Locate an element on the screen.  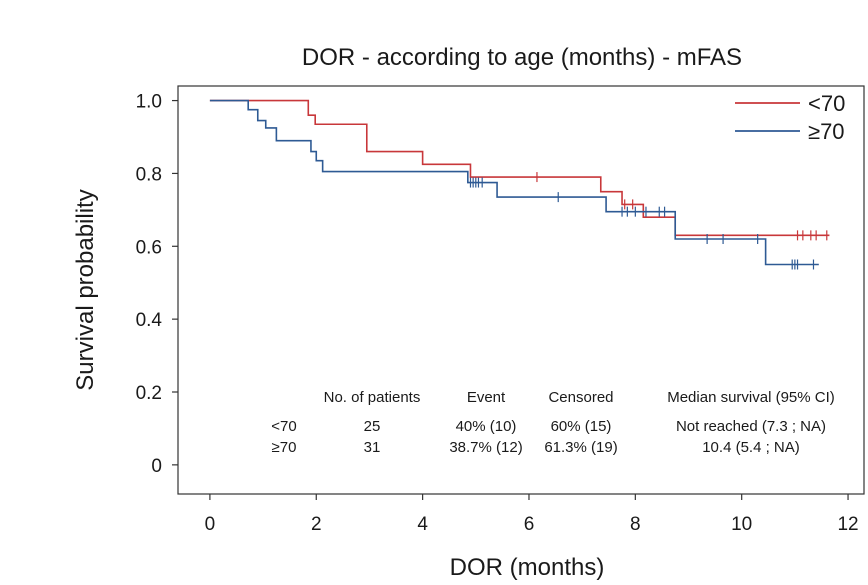
table-header-median: Median survival (95% CI) is located at coordinates (751, 397).